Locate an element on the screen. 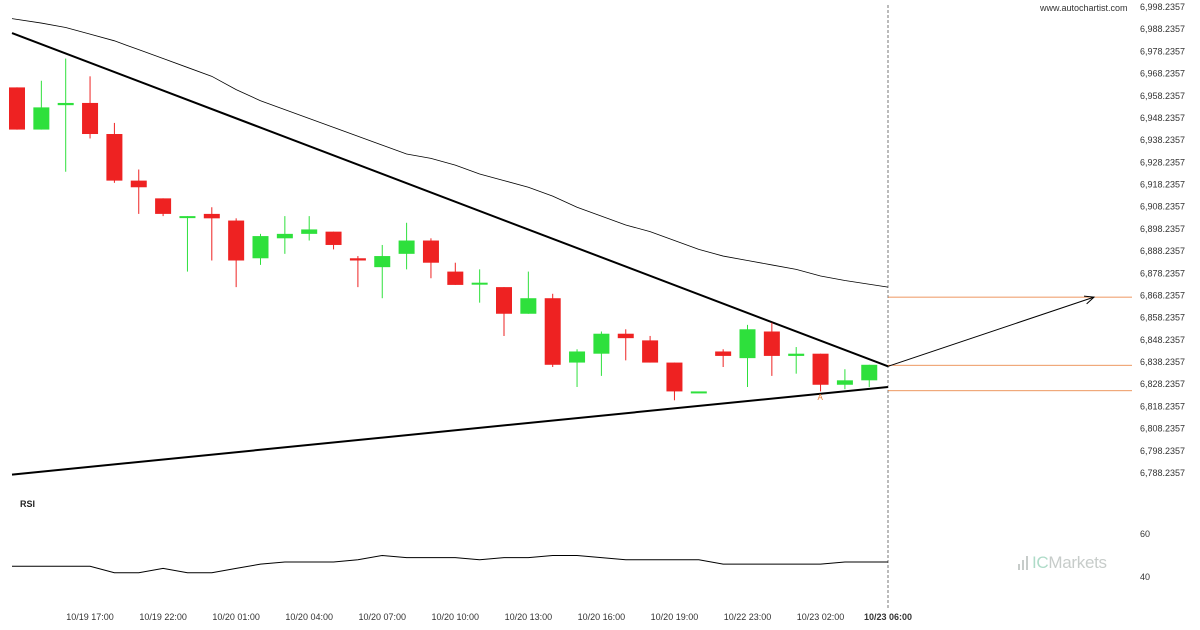 This screenshot has width=1200, height=630. rsi-level-label: 60 is located at coordinates (1145, 534).